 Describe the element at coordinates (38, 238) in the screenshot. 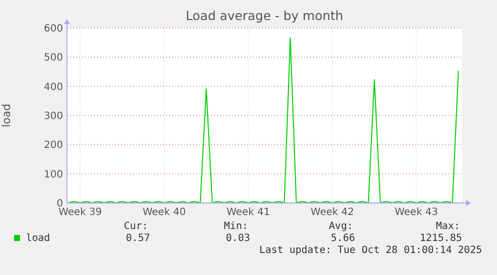

I see `legend-label: load` at that location.